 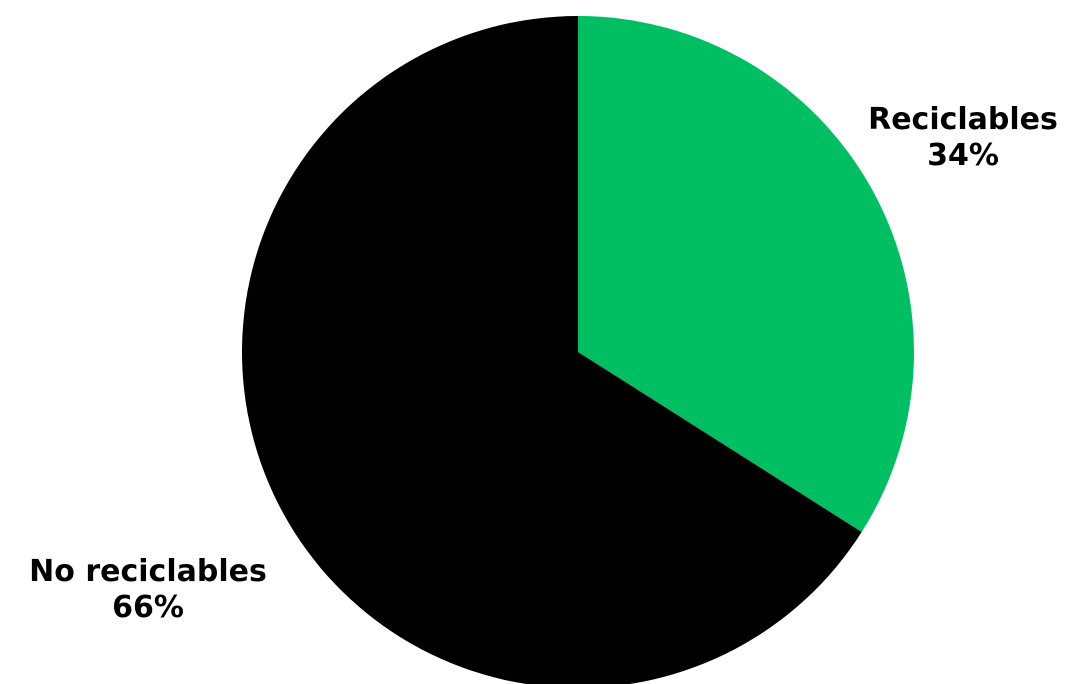 I want to click on slice-label-no-reciclables: No reciclables 66%, so click(x=148, y=590).